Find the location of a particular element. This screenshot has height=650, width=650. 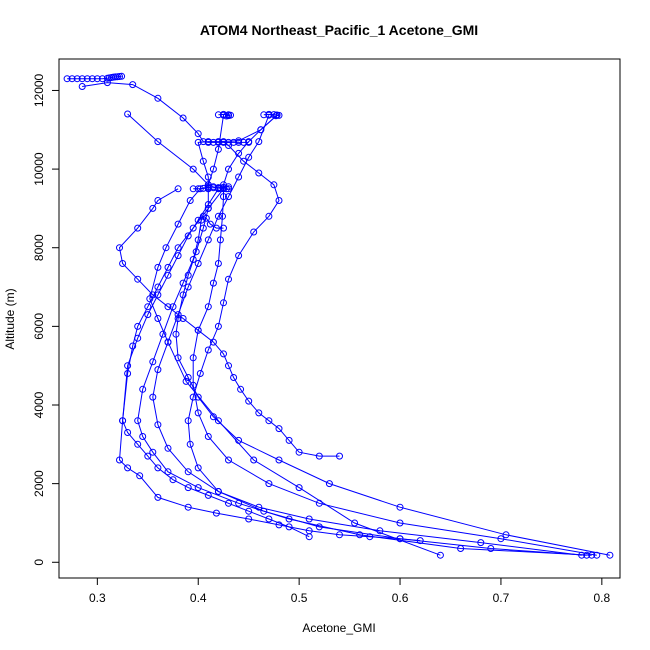

y-tick-label: 0 is located at coordinates (39, 562).